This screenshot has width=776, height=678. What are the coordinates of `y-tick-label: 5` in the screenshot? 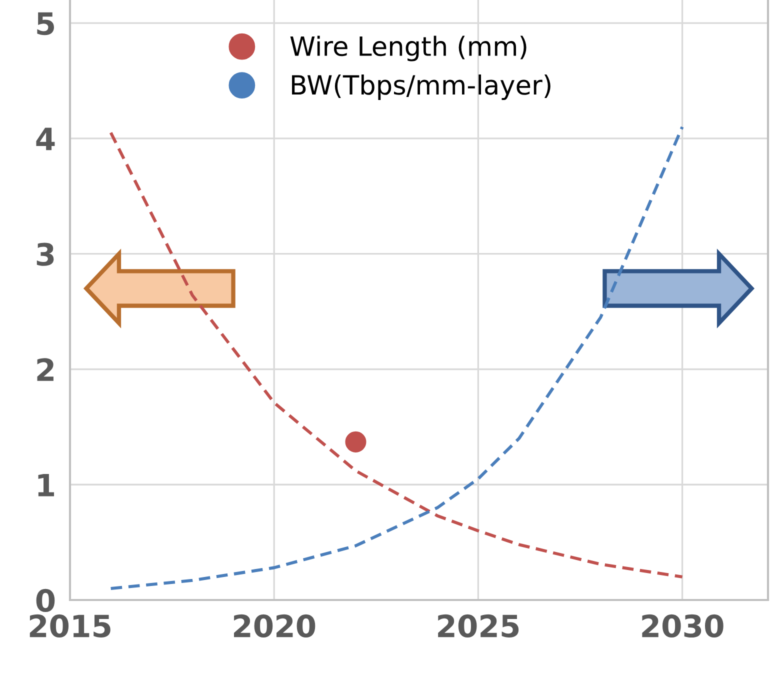 It's located at (45, 24).